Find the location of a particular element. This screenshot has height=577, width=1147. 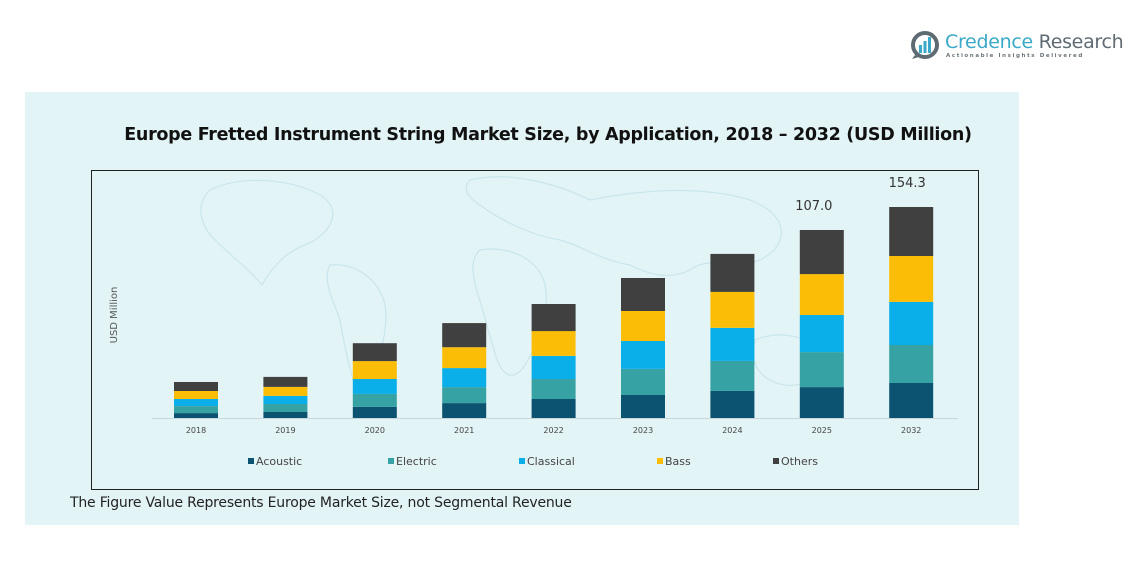

bar-segment-others-2025 is located at coordinates (821, 252).